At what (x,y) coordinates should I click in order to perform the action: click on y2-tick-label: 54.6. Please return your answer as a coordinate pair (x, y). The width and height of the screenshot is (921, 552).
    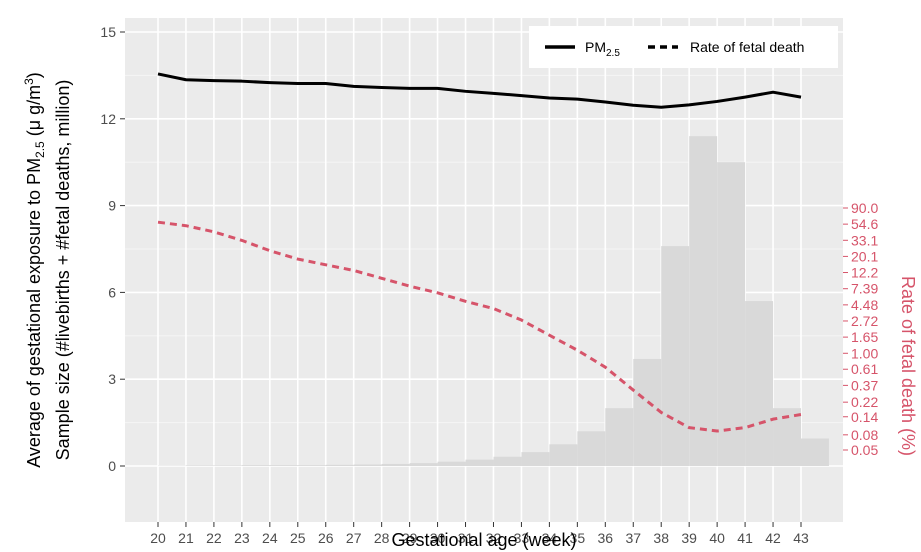
    Looking at the image, I should click on (864, 224).